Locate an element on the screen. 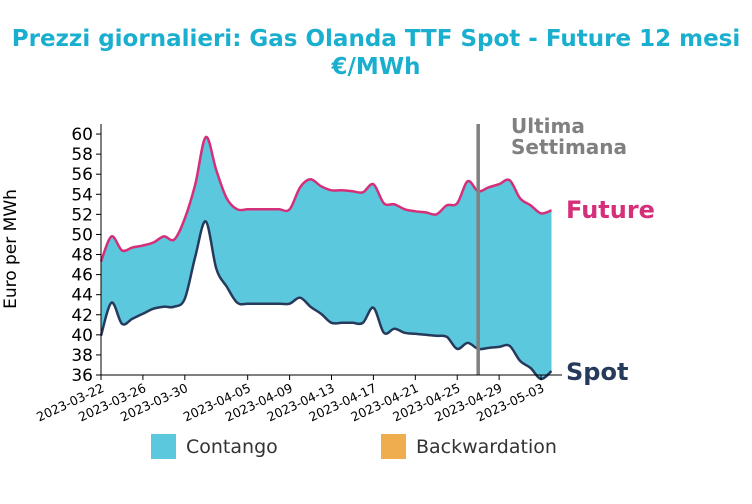  last-week-label-line1: Ultima is located at coordinates (548, 126).